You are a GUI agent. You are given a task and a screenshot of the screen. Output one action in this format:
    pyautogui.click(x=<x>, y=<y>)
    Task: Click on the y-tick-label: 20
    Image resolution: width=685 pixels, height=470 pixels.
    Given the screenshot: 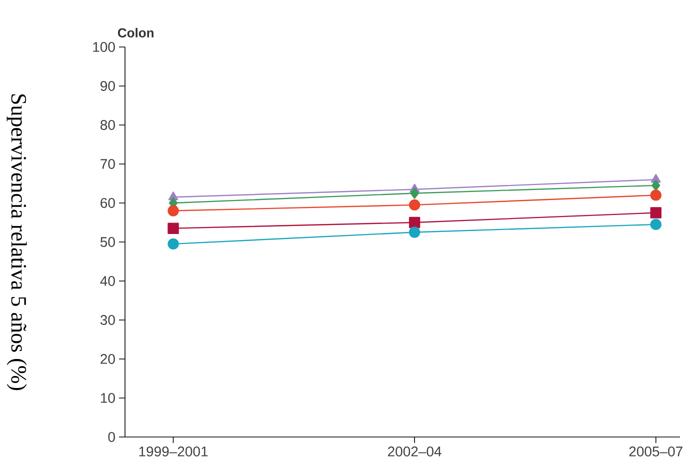 What is the action you would take?
    pyautogui.click(x=107, y=359)
    